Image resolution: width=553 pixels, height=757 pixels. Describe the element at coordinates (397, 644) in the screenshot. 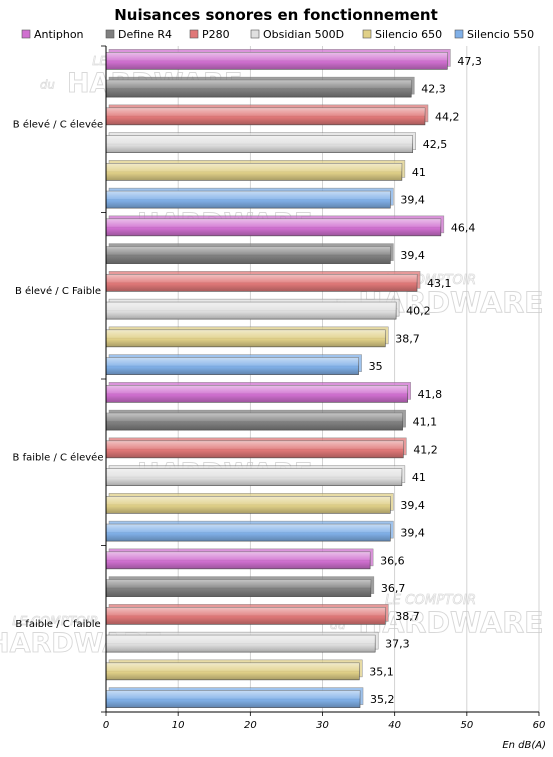

I see `data-label: 37,3` at that location.